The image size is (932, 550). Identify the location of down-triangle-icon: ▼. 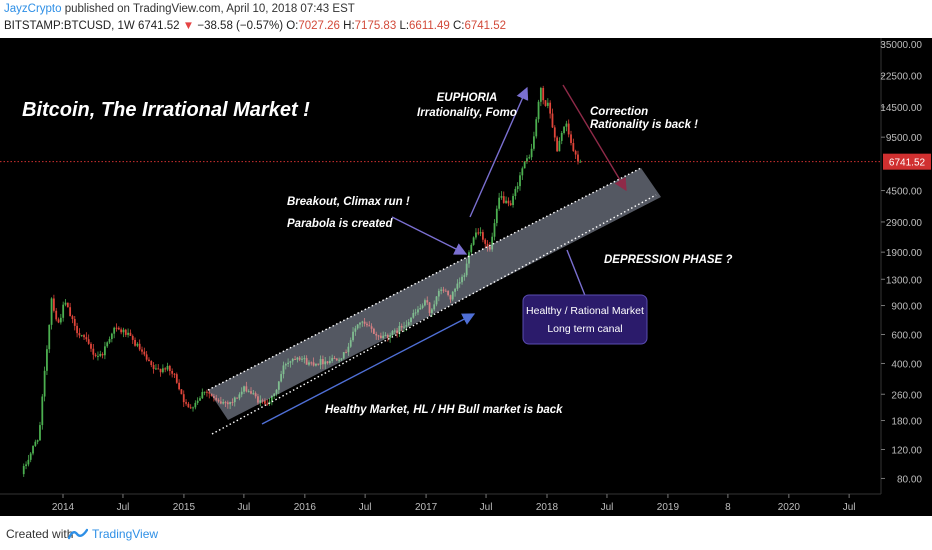
(188, 26).